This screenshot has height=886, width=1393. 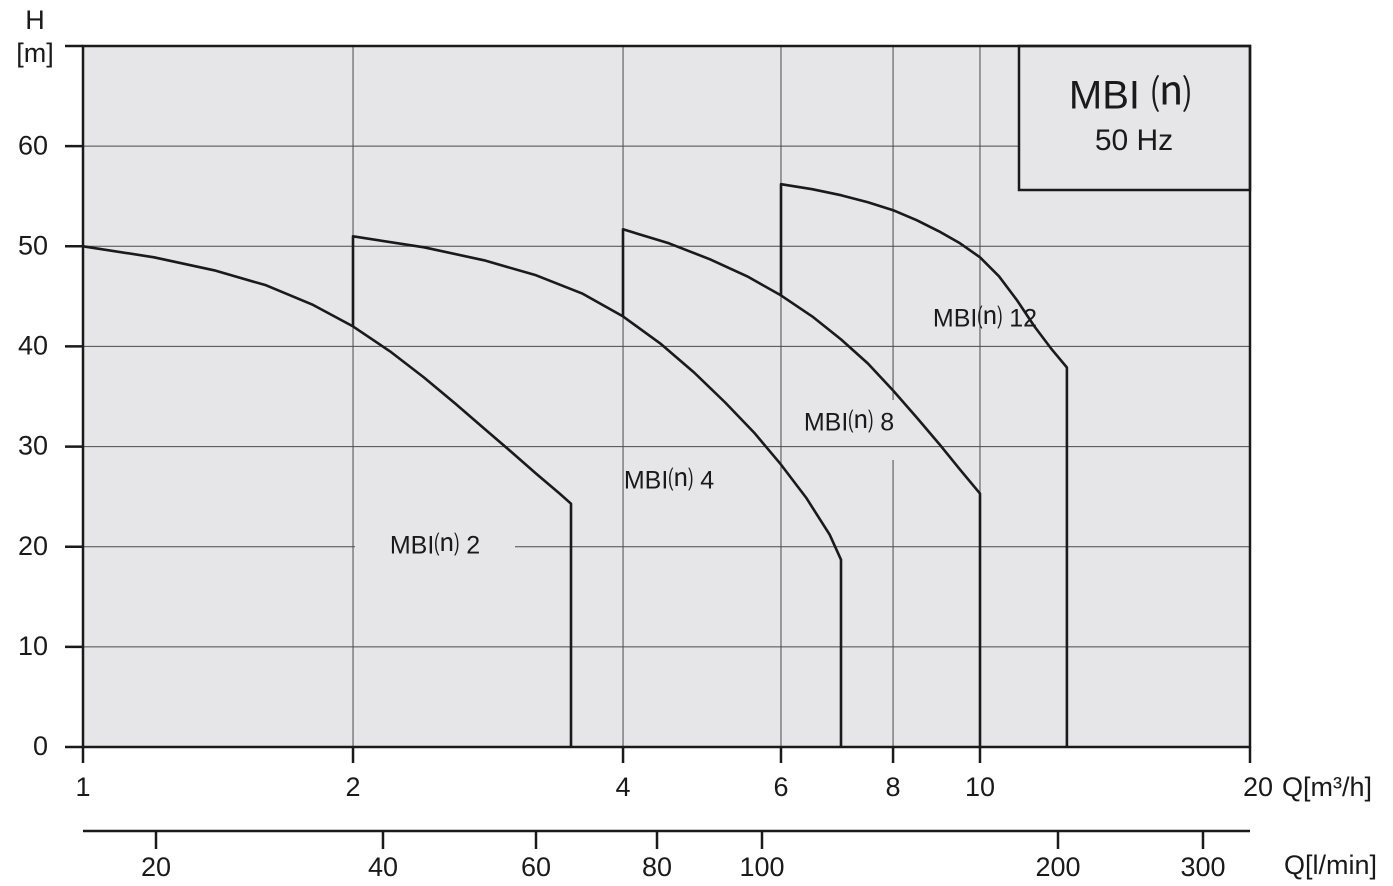 I want to click on secondary-axis-label: Q[l/min], so click(x=1330, y=865).